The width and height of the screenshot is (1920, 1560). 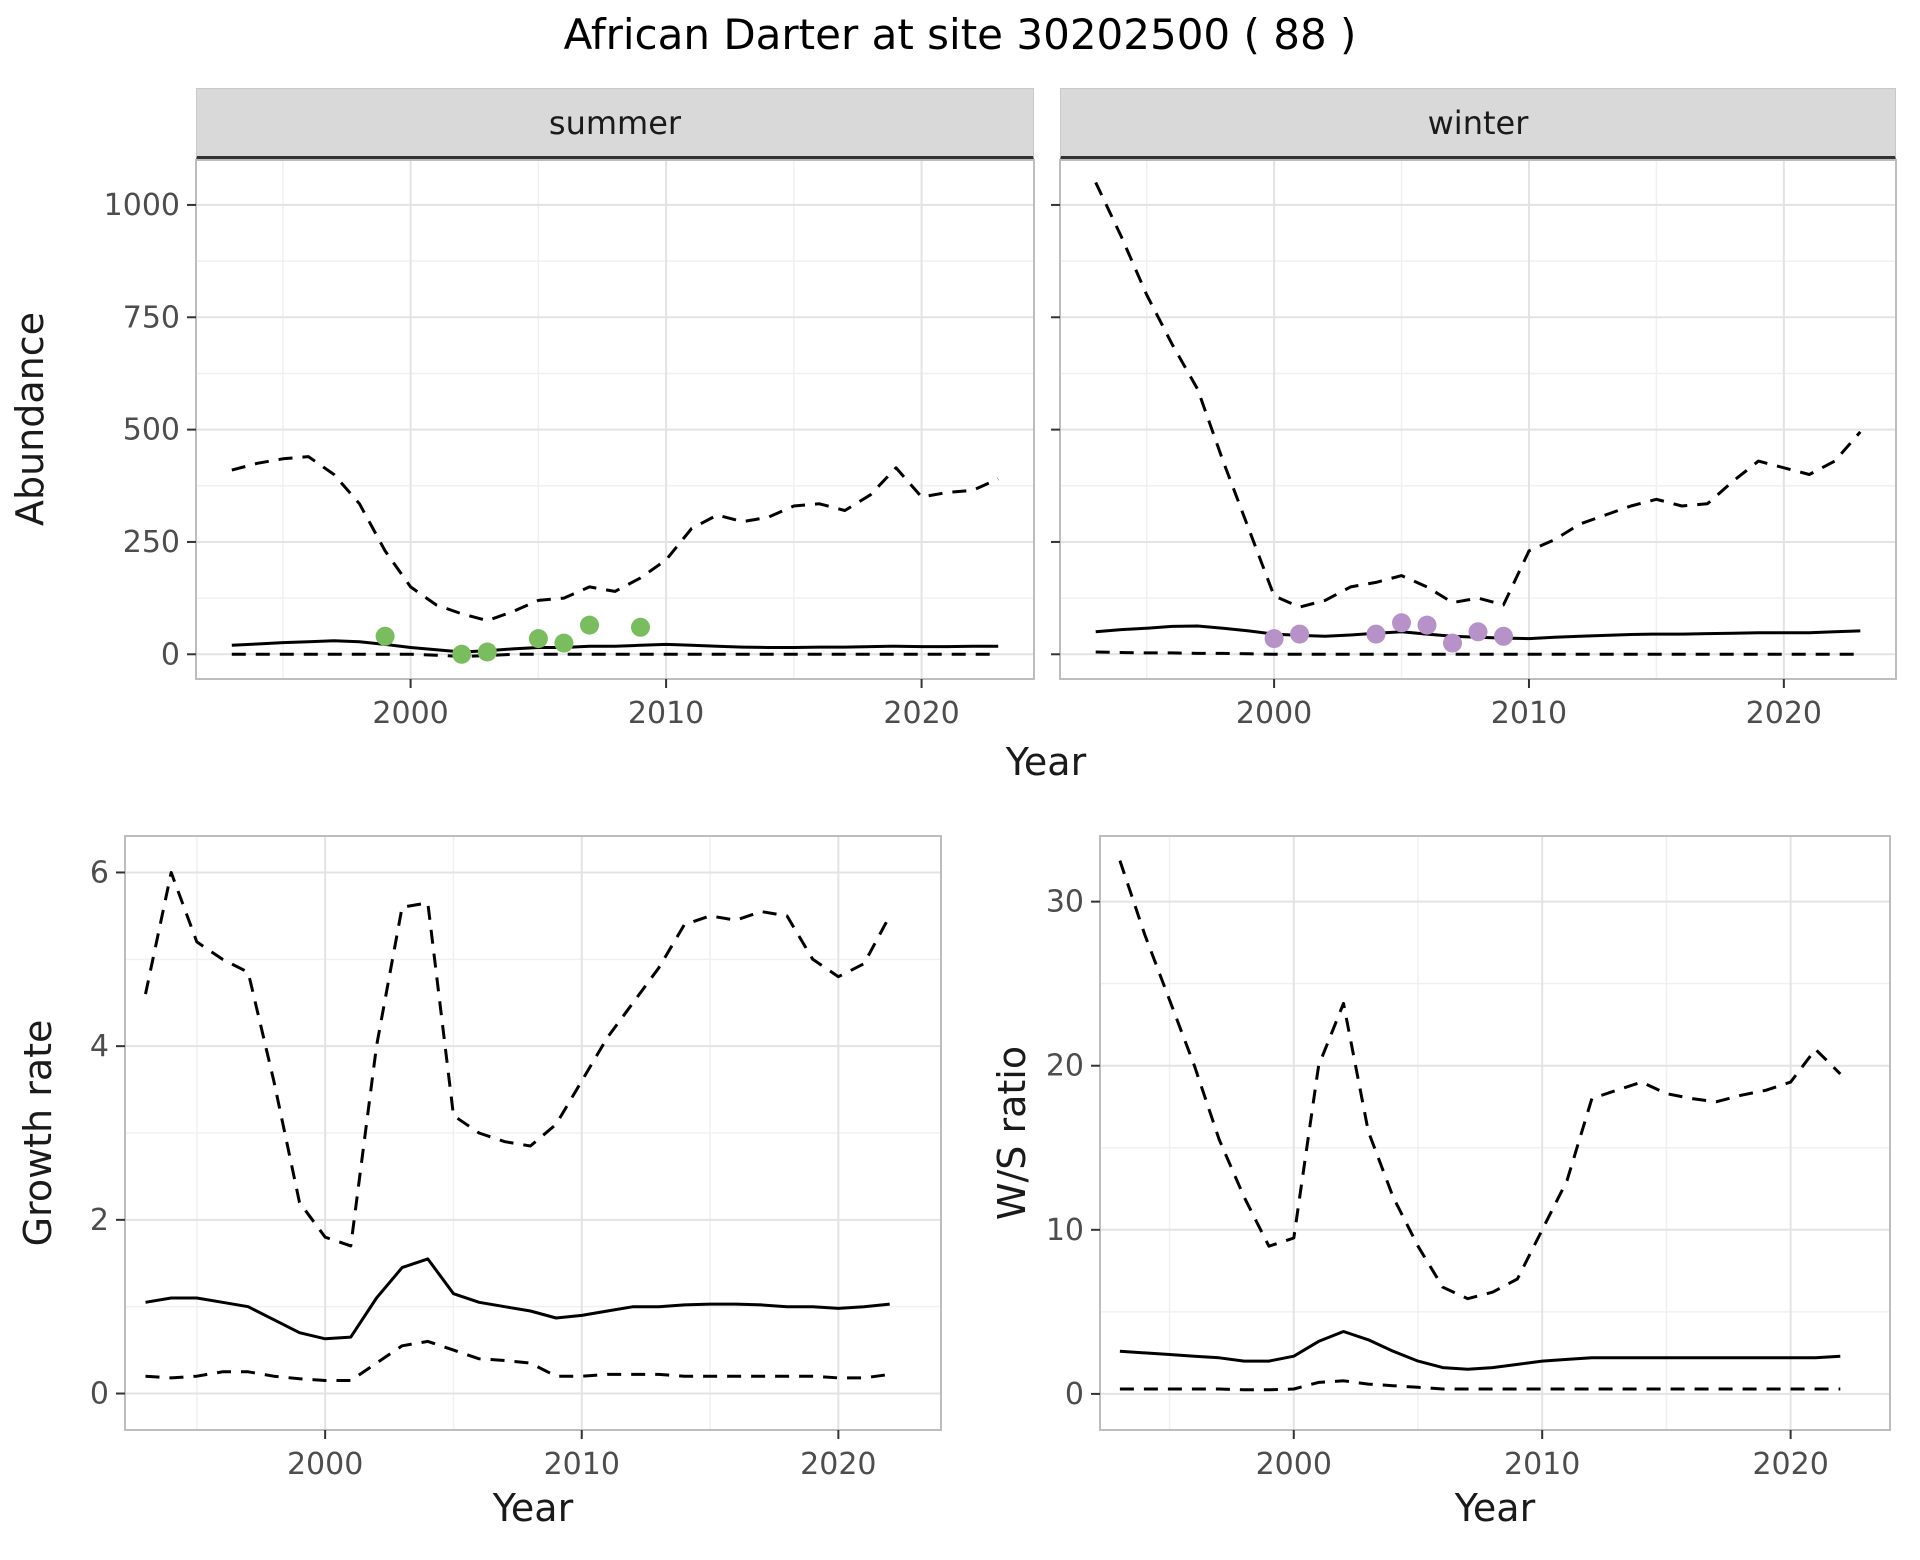 What do you see at coordinates (151, 542) in the screenshot?
I see `y-tick-label: 250` at bounding box center [151, 542].